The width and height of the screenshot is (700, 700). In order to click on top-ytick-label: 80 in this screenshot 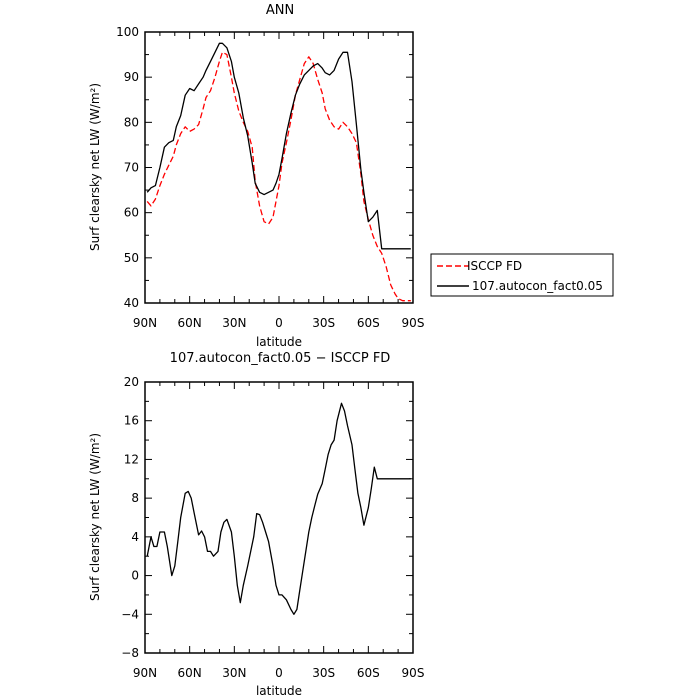, I will do `click(131, 122)`.